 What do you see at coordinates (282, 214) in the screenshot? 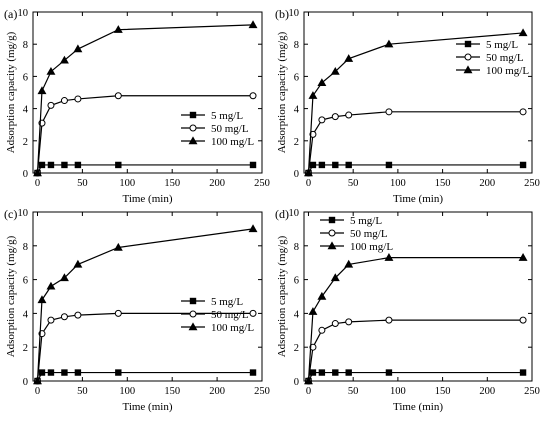
I see `panel-label: (d)` at bounding box center [282, 214].